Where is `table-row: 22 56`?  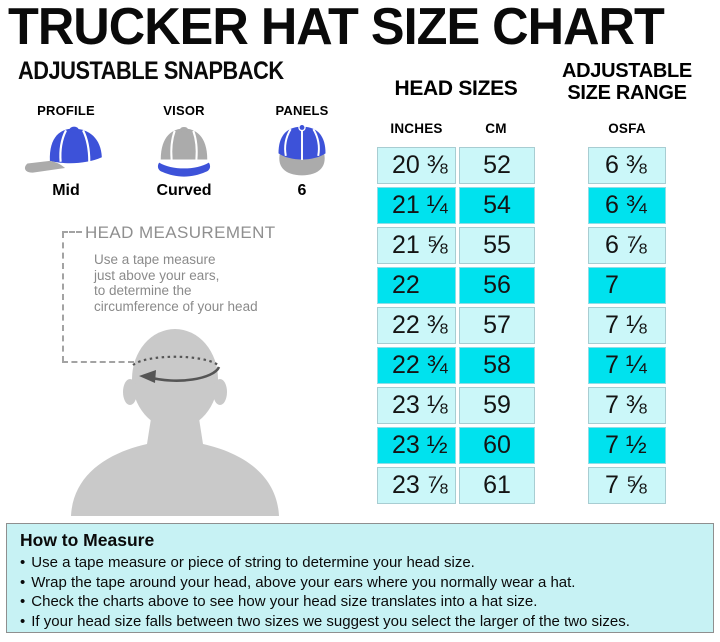 table-row: 22 56 is located at coordinates (456, 285).